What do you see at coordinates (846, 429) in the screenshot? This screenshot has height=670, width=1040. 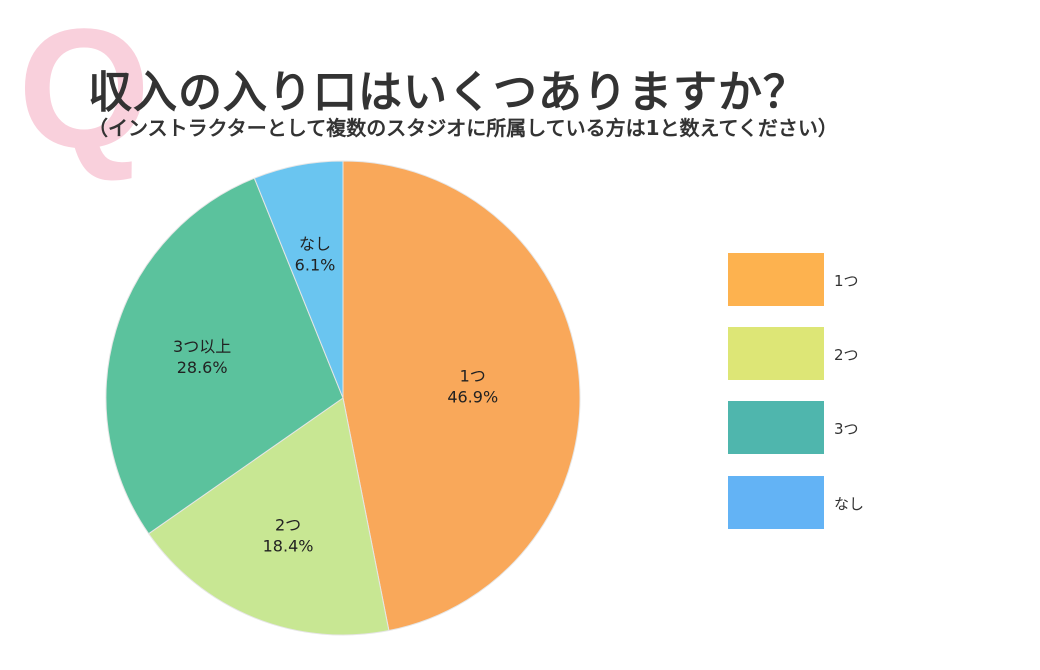 I see `legend-label: 3つ` at bounding box center [846, 429].